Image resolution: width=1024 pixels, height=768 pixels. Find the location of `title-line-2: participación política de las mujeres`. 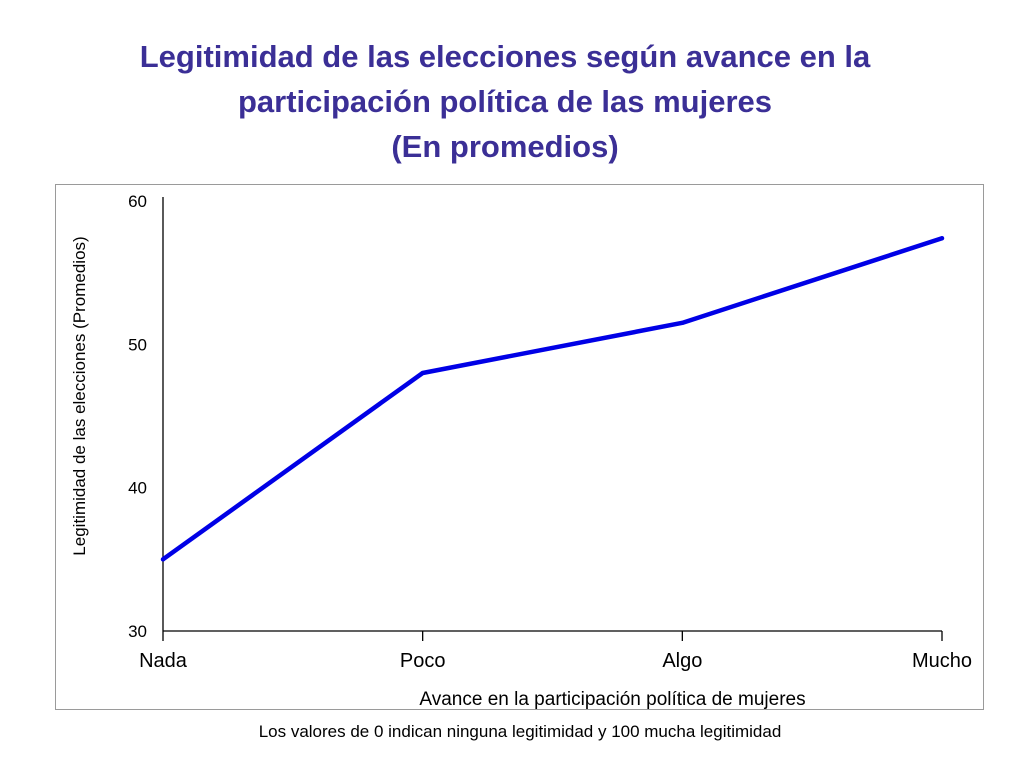

title-line-2: participación política de las mujeres is located at coordinates (505, 101).